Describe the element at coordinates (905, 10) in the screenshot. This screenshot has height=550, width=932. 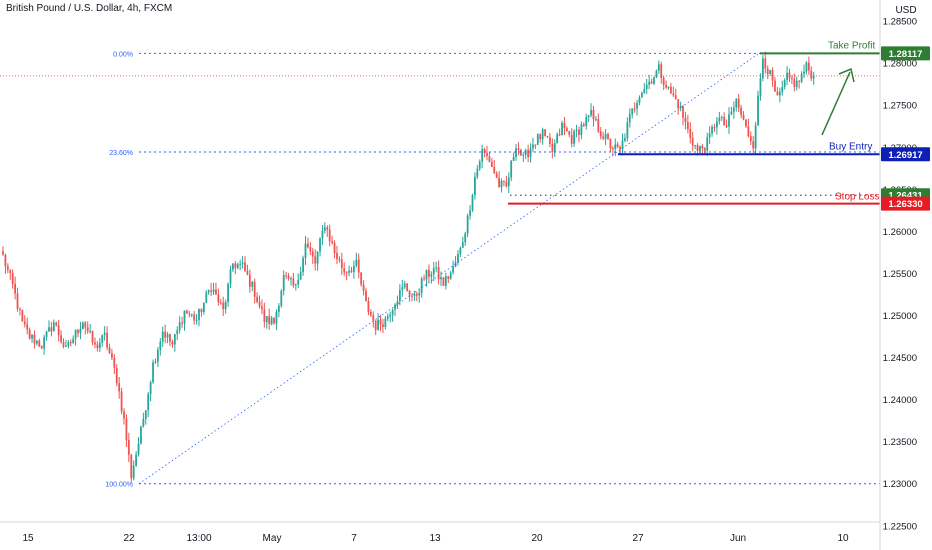
I see `currency-label: USD` at that location.